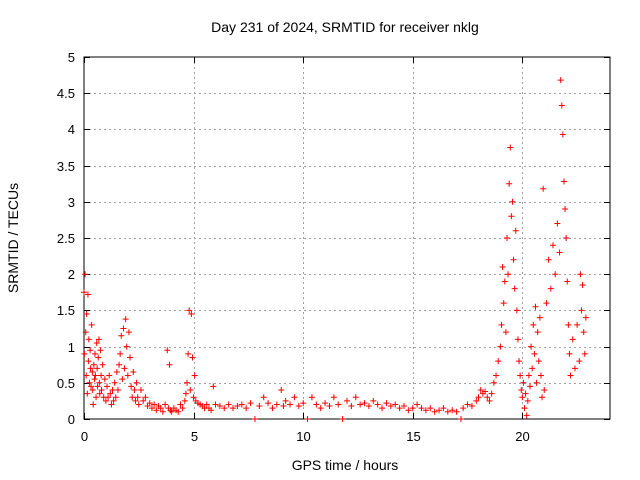 This screenshot has width=640, height=480. Describe the element at coordinates (13, 238) in the screenshot. I see `y-axis-title: SRMTID / TECUs` at that location.